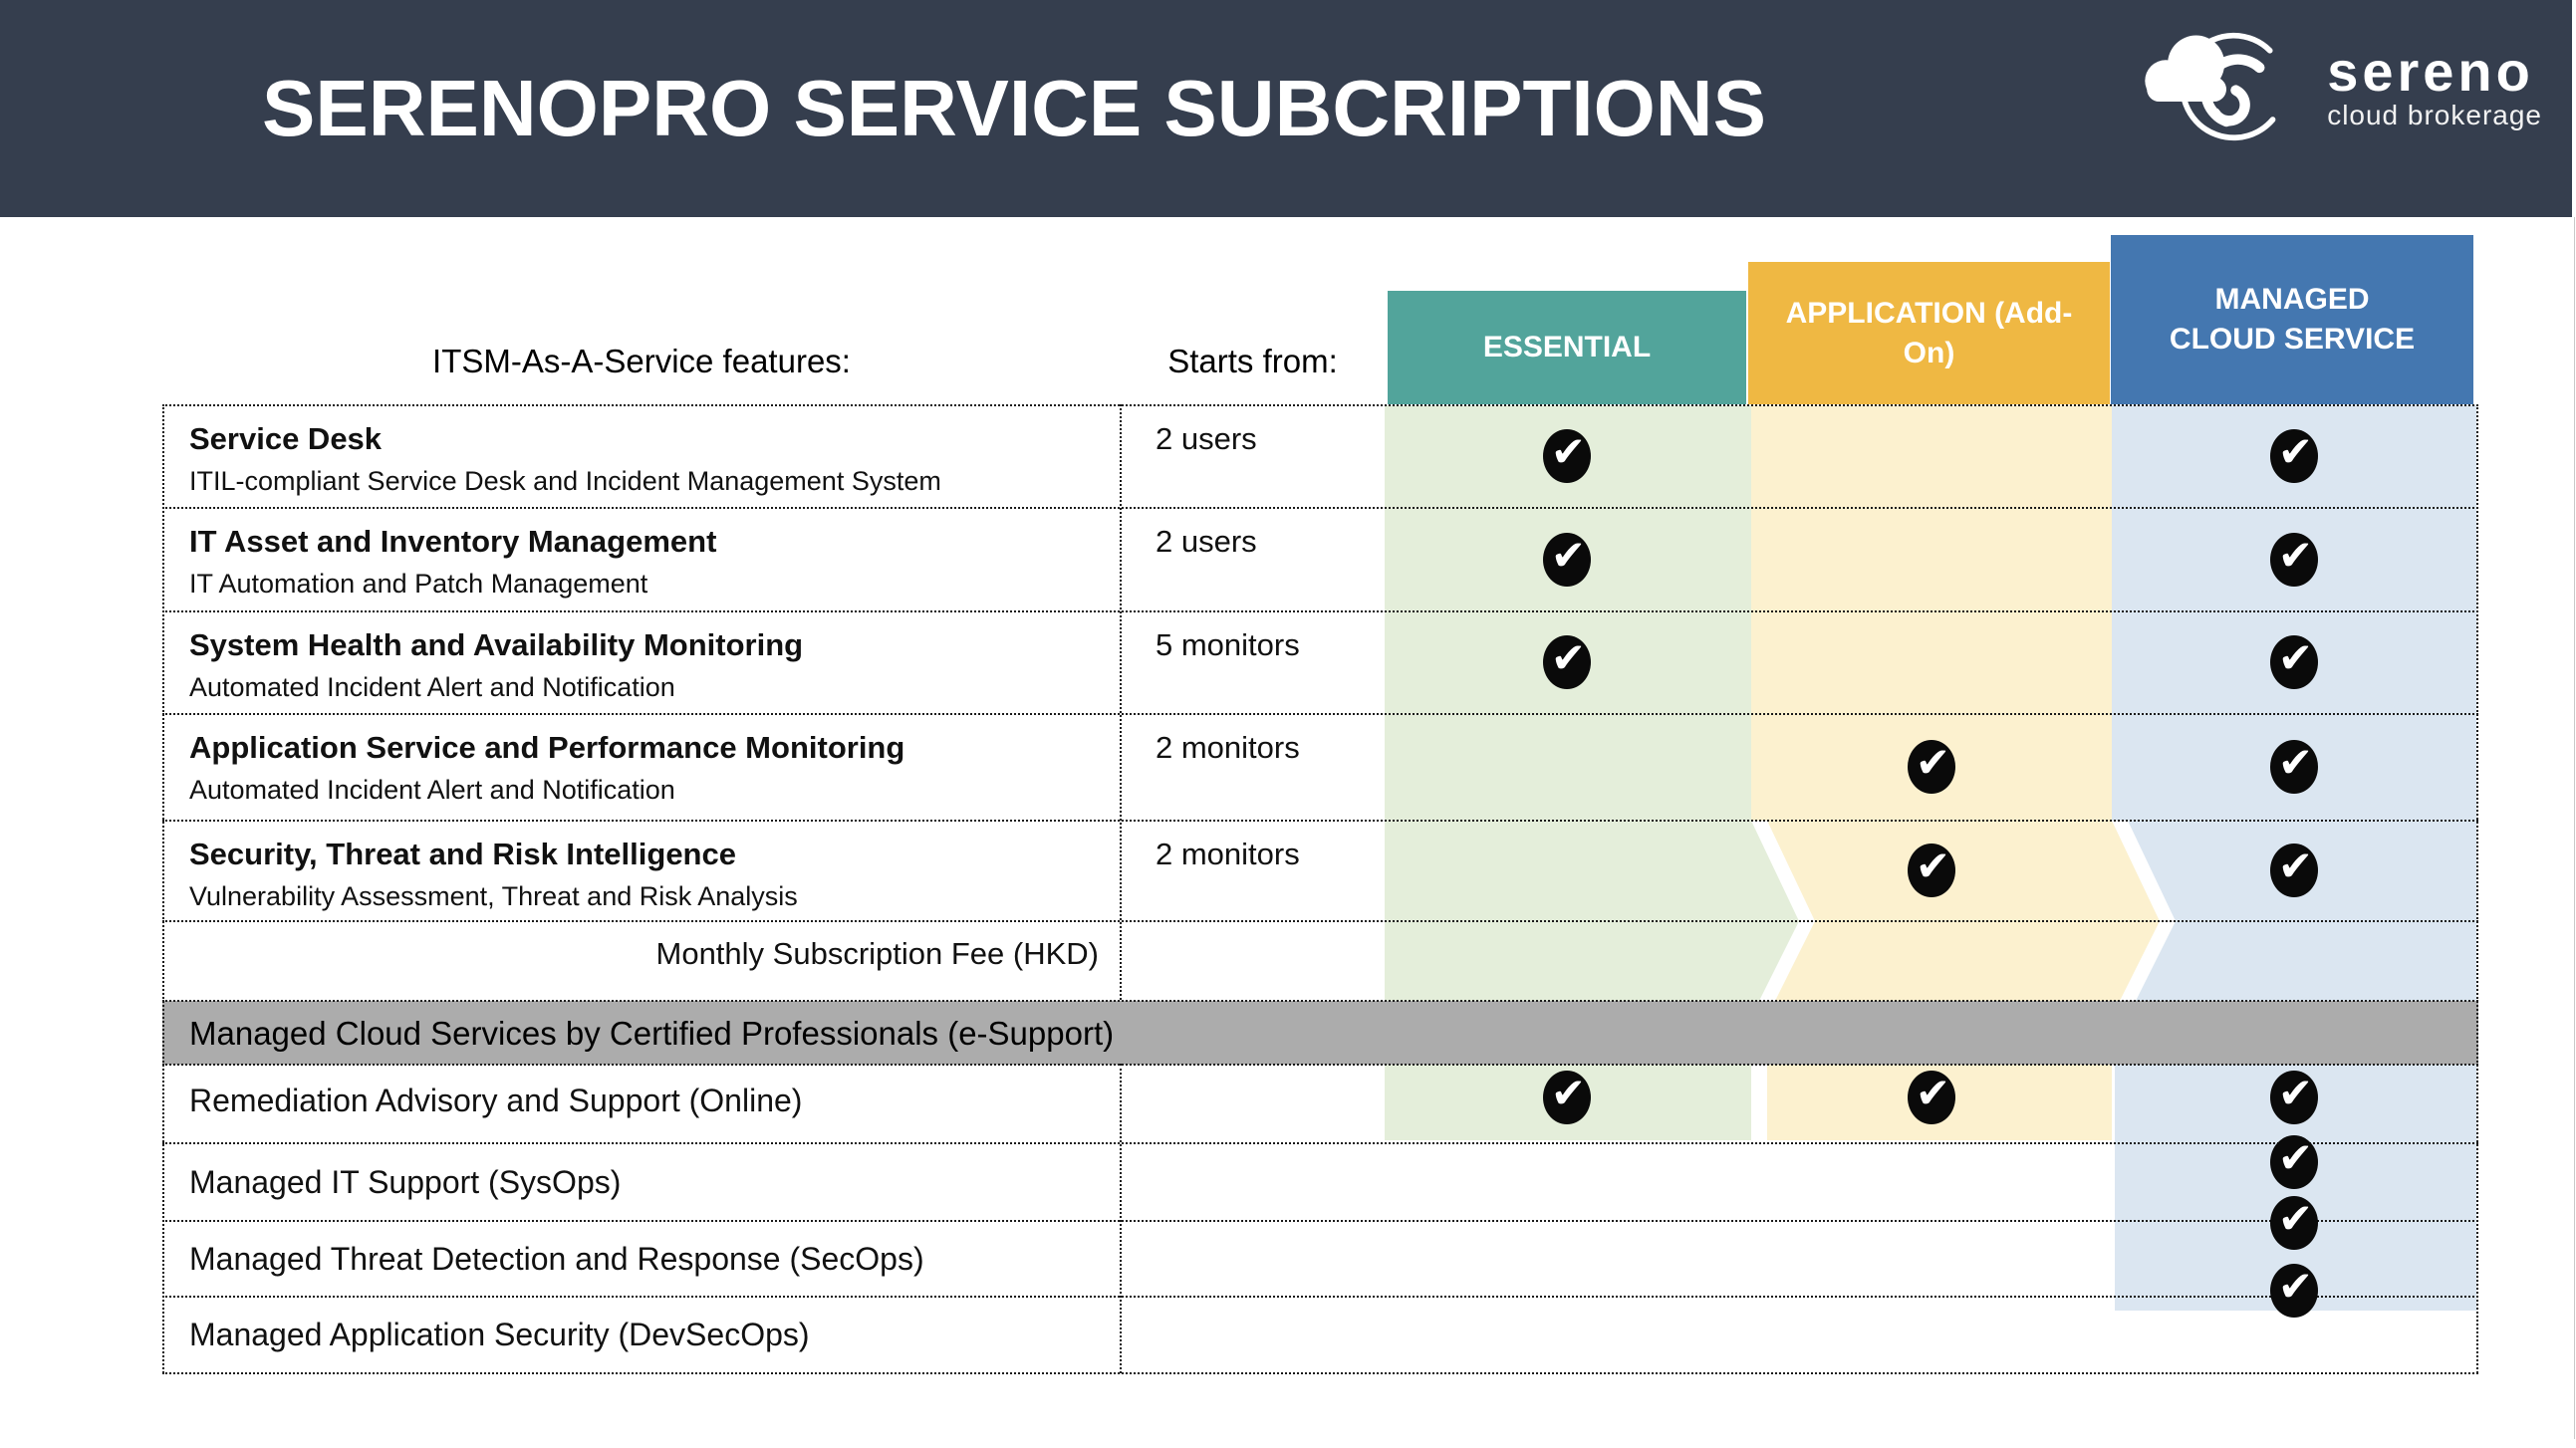  I want to click on section-band, so click(1320, 1033).